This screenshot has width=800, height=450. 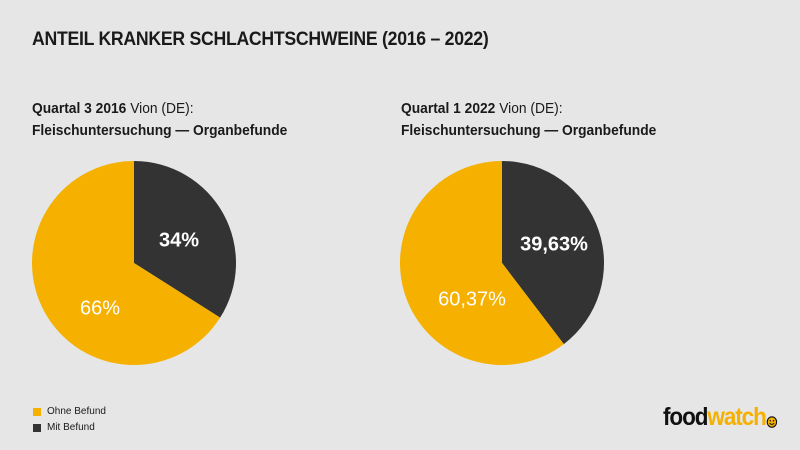 I want to click on pie-2-slice-mit-befund, so click(x=553, y=253).